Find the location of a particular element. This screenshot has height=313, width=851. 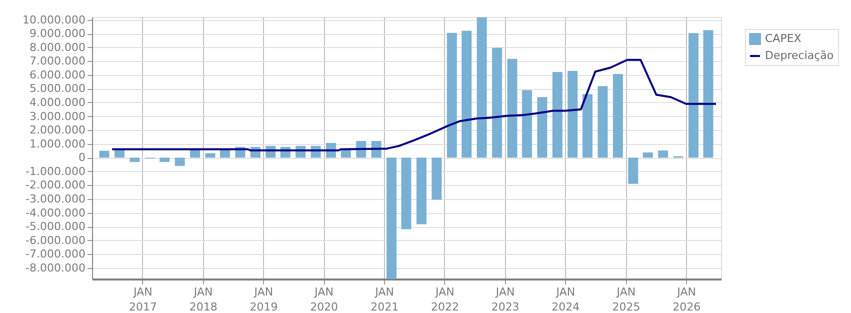

y-tick-label: 2.000.000 is located at coordinates (58, 130).